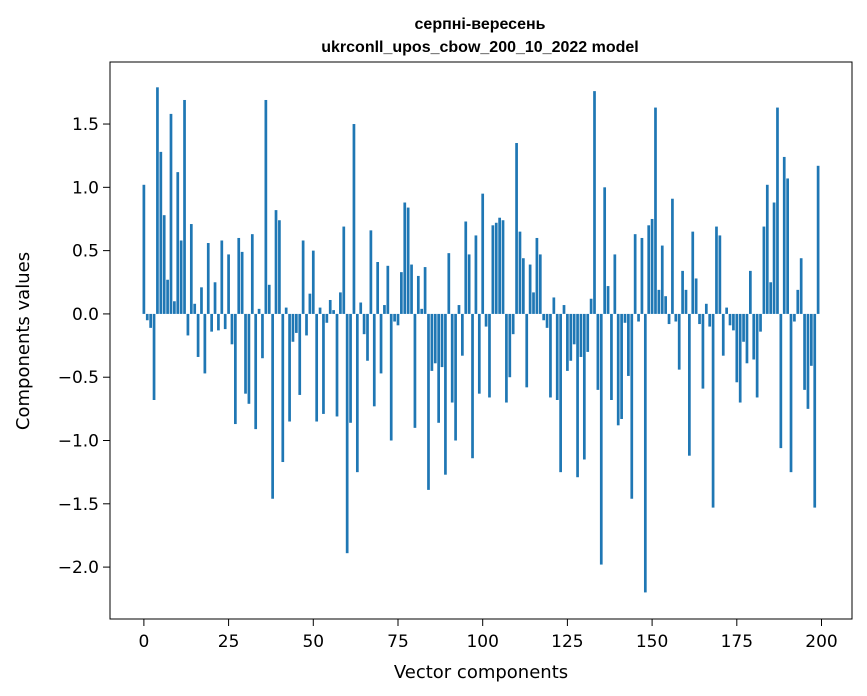 This screenshot has width=867, height=696. I want to click on x-tick-label: 25, so click(229, 642).